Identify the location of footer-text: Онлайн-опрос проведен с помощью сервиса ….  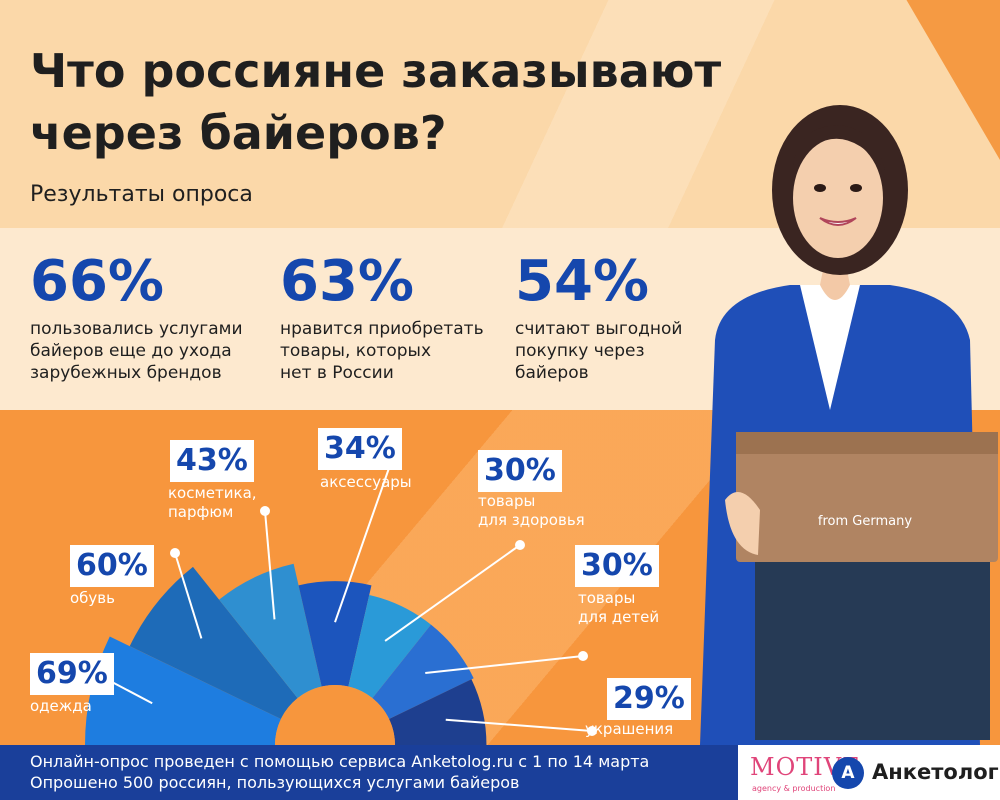
(339, 772).